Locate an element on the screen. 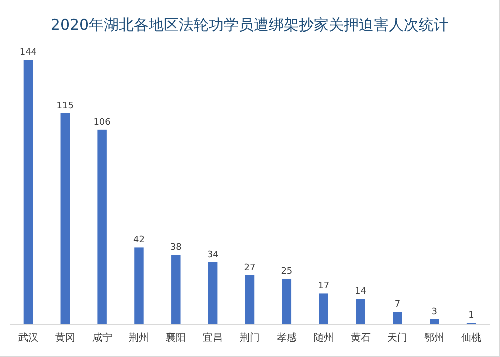 This screenshot has width=500, height=357. x-tick-label: 鄂州 is located at coordinates (434, 338).